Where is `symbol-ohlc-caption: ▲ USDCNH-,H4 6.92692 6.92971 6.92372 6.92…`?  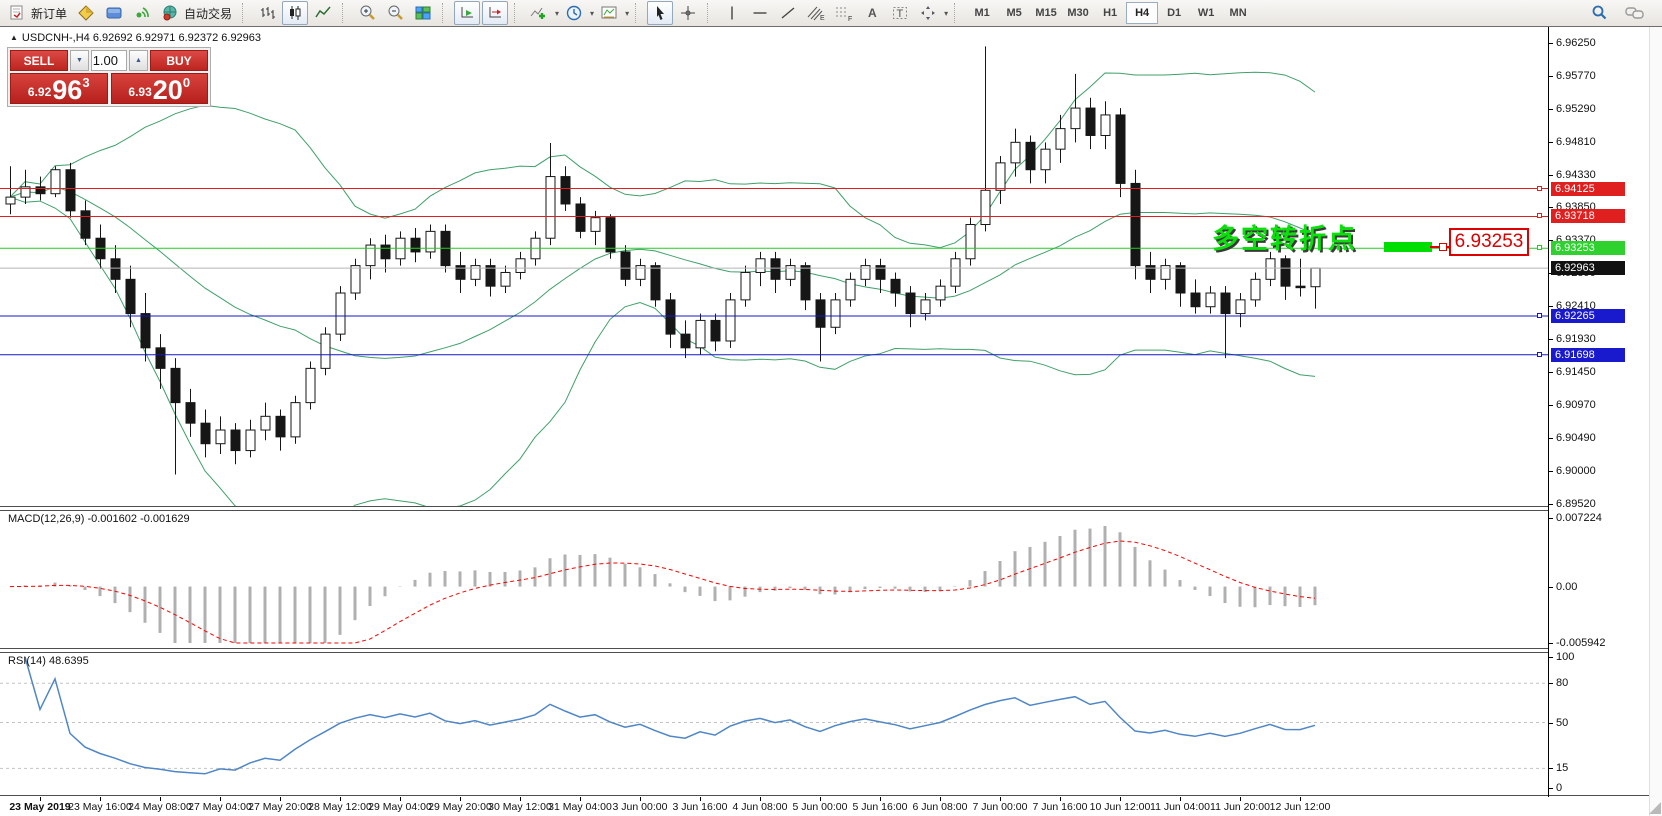
symbol-ohlc-caption: ▲ USDCNH-,H4 6.92692 6.92971 6.92372 6.92… is located at coordinates (136, 38).